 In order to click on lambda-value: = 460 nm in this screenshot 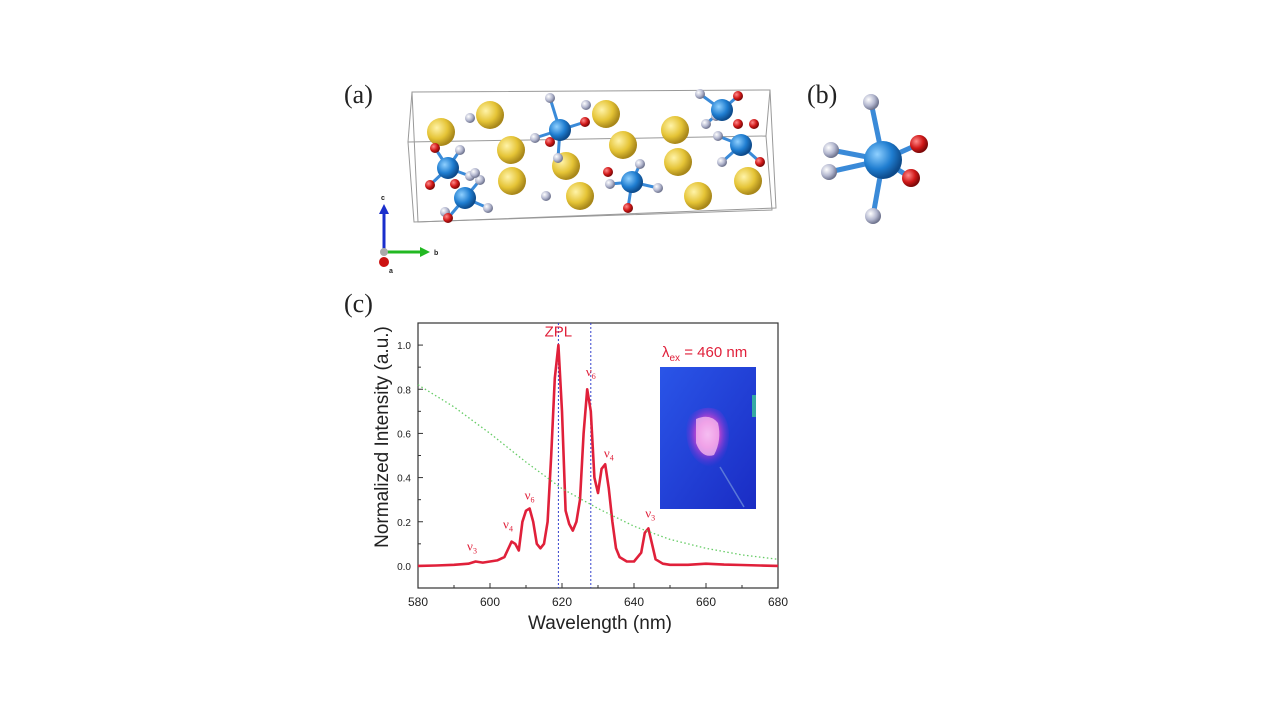, I will do `click(713, 352)`.